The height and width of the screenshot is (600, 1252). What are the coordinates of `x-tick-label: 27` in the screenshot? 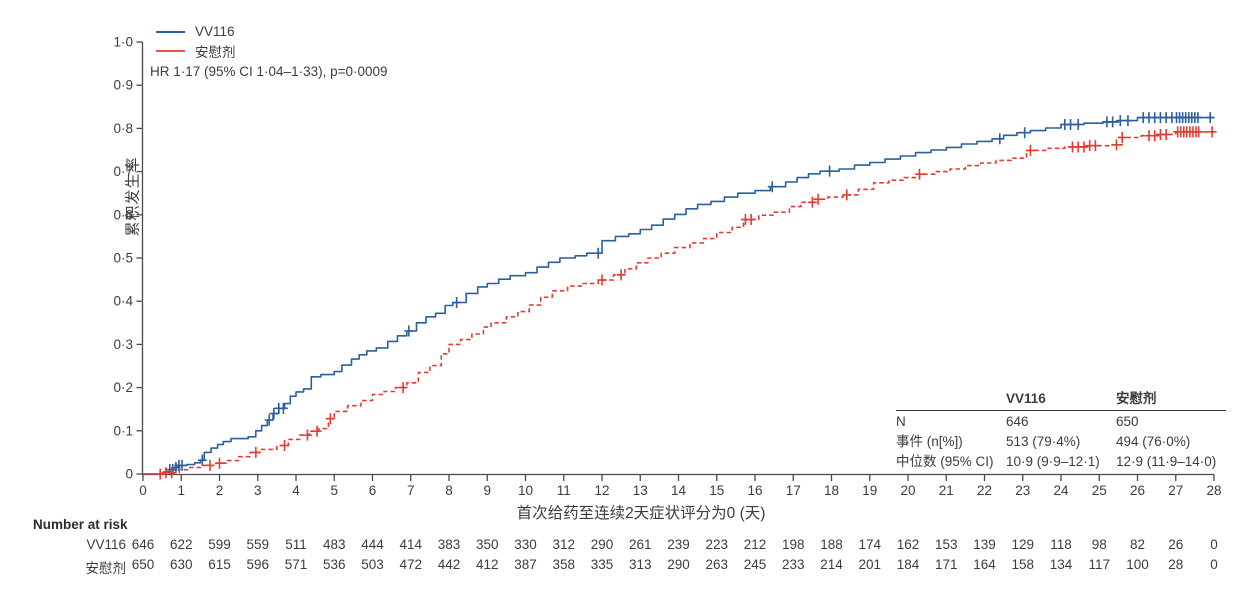 It's located at (1175, 490).